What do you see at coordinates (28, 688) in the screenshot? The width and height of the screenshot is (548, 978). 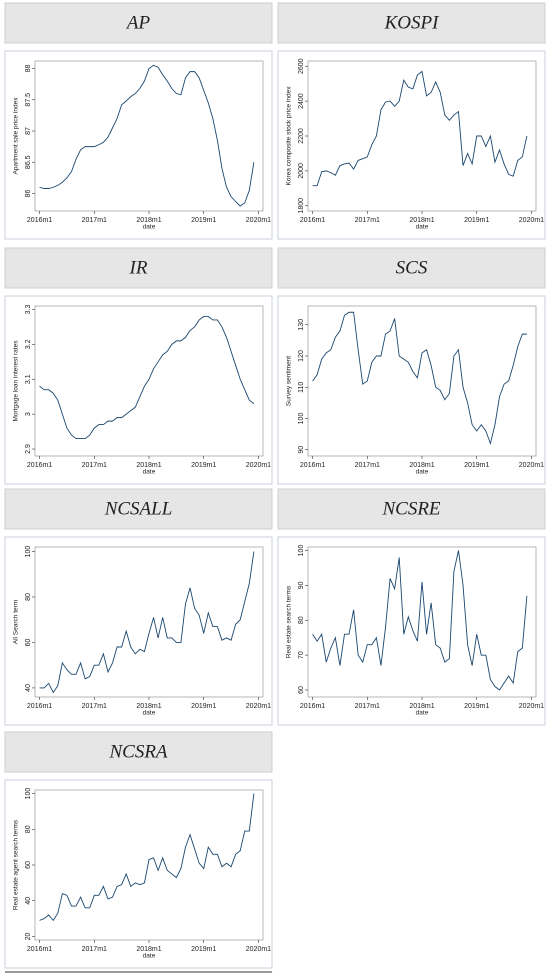 I see `y-tick-label: 40` at bounding box center [28, 688].